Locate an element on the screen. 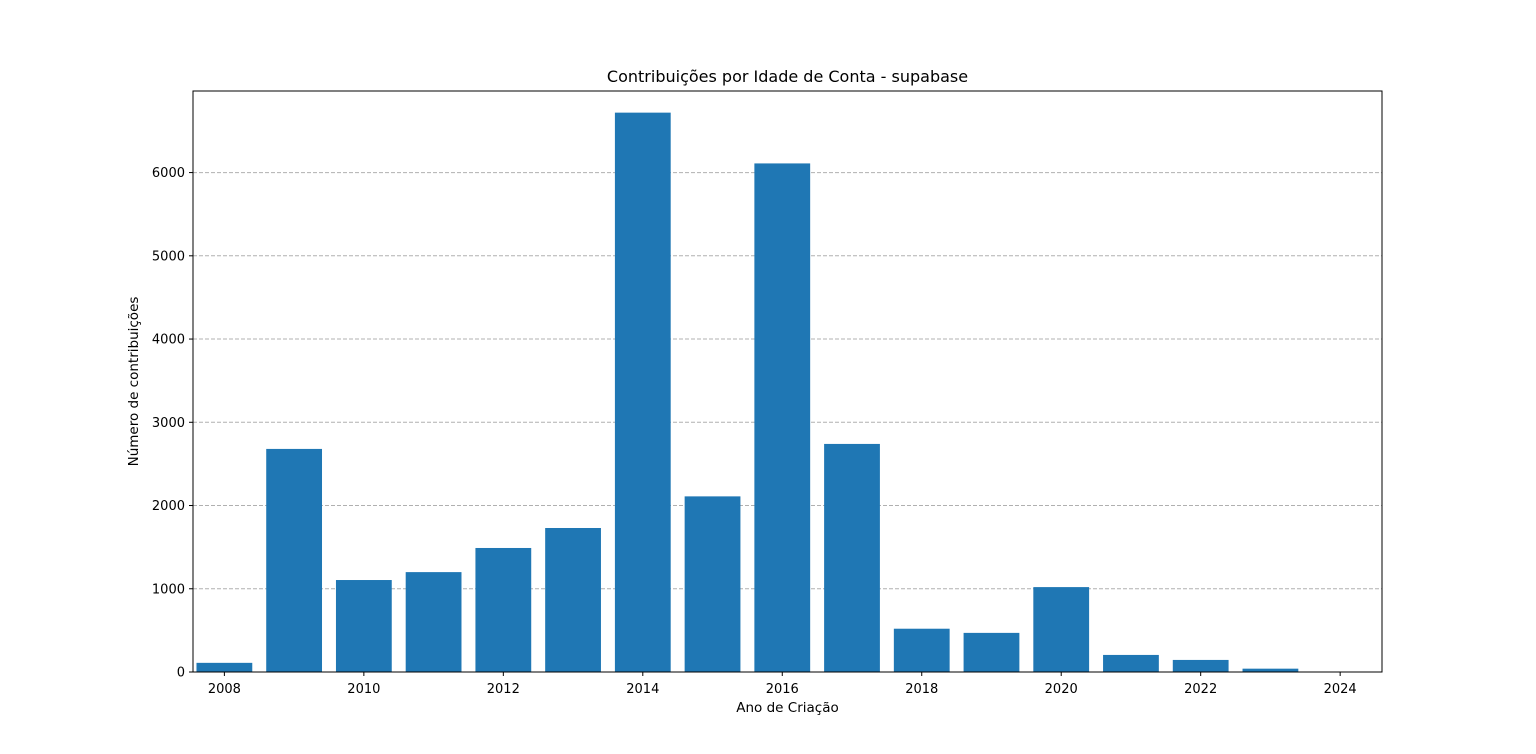 The width and height of the screenshot is (1536, 754). bar-2023 is located at coordinates (1270, 670).